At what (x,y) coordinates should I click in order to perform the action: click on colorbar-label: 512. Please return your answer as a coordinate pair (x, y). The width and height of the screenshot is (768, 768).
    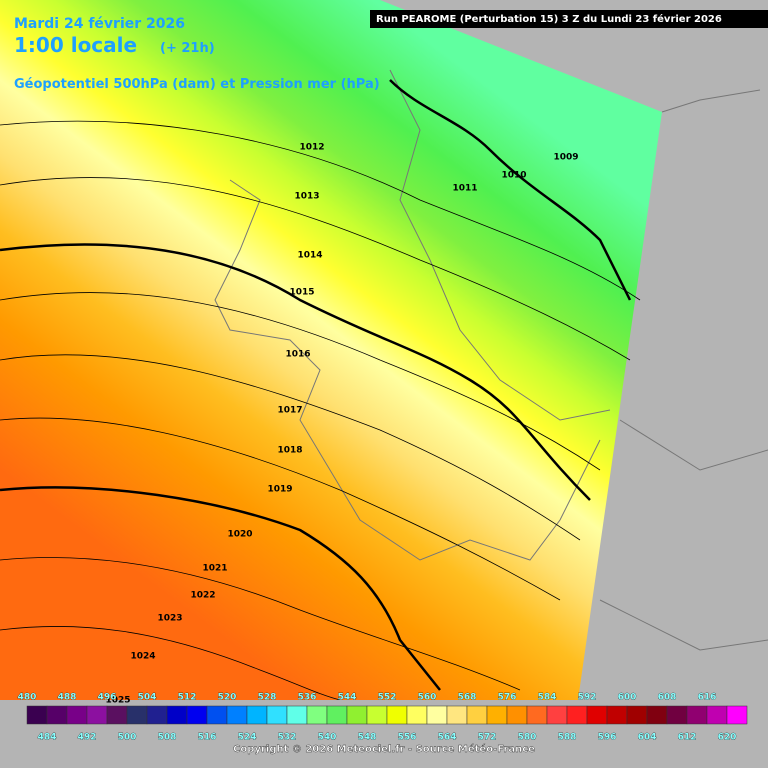
    Looking at the image, I should click on (187, 698).